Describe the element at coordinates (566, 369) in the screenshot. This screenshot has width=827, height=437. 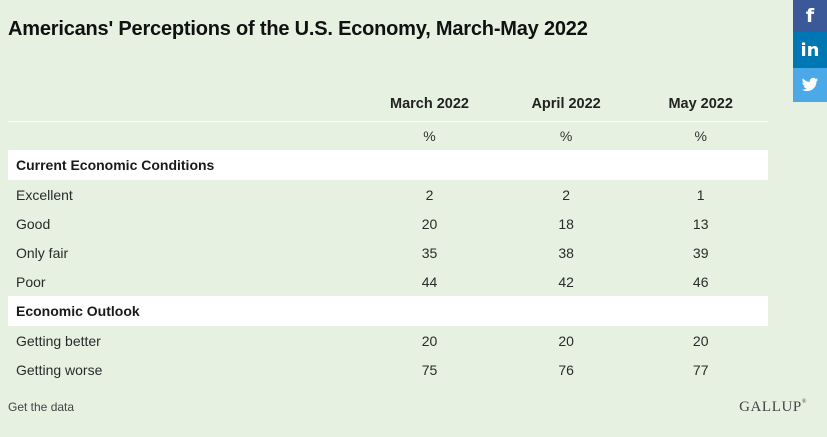
I see `table-cell: 76` at that location.